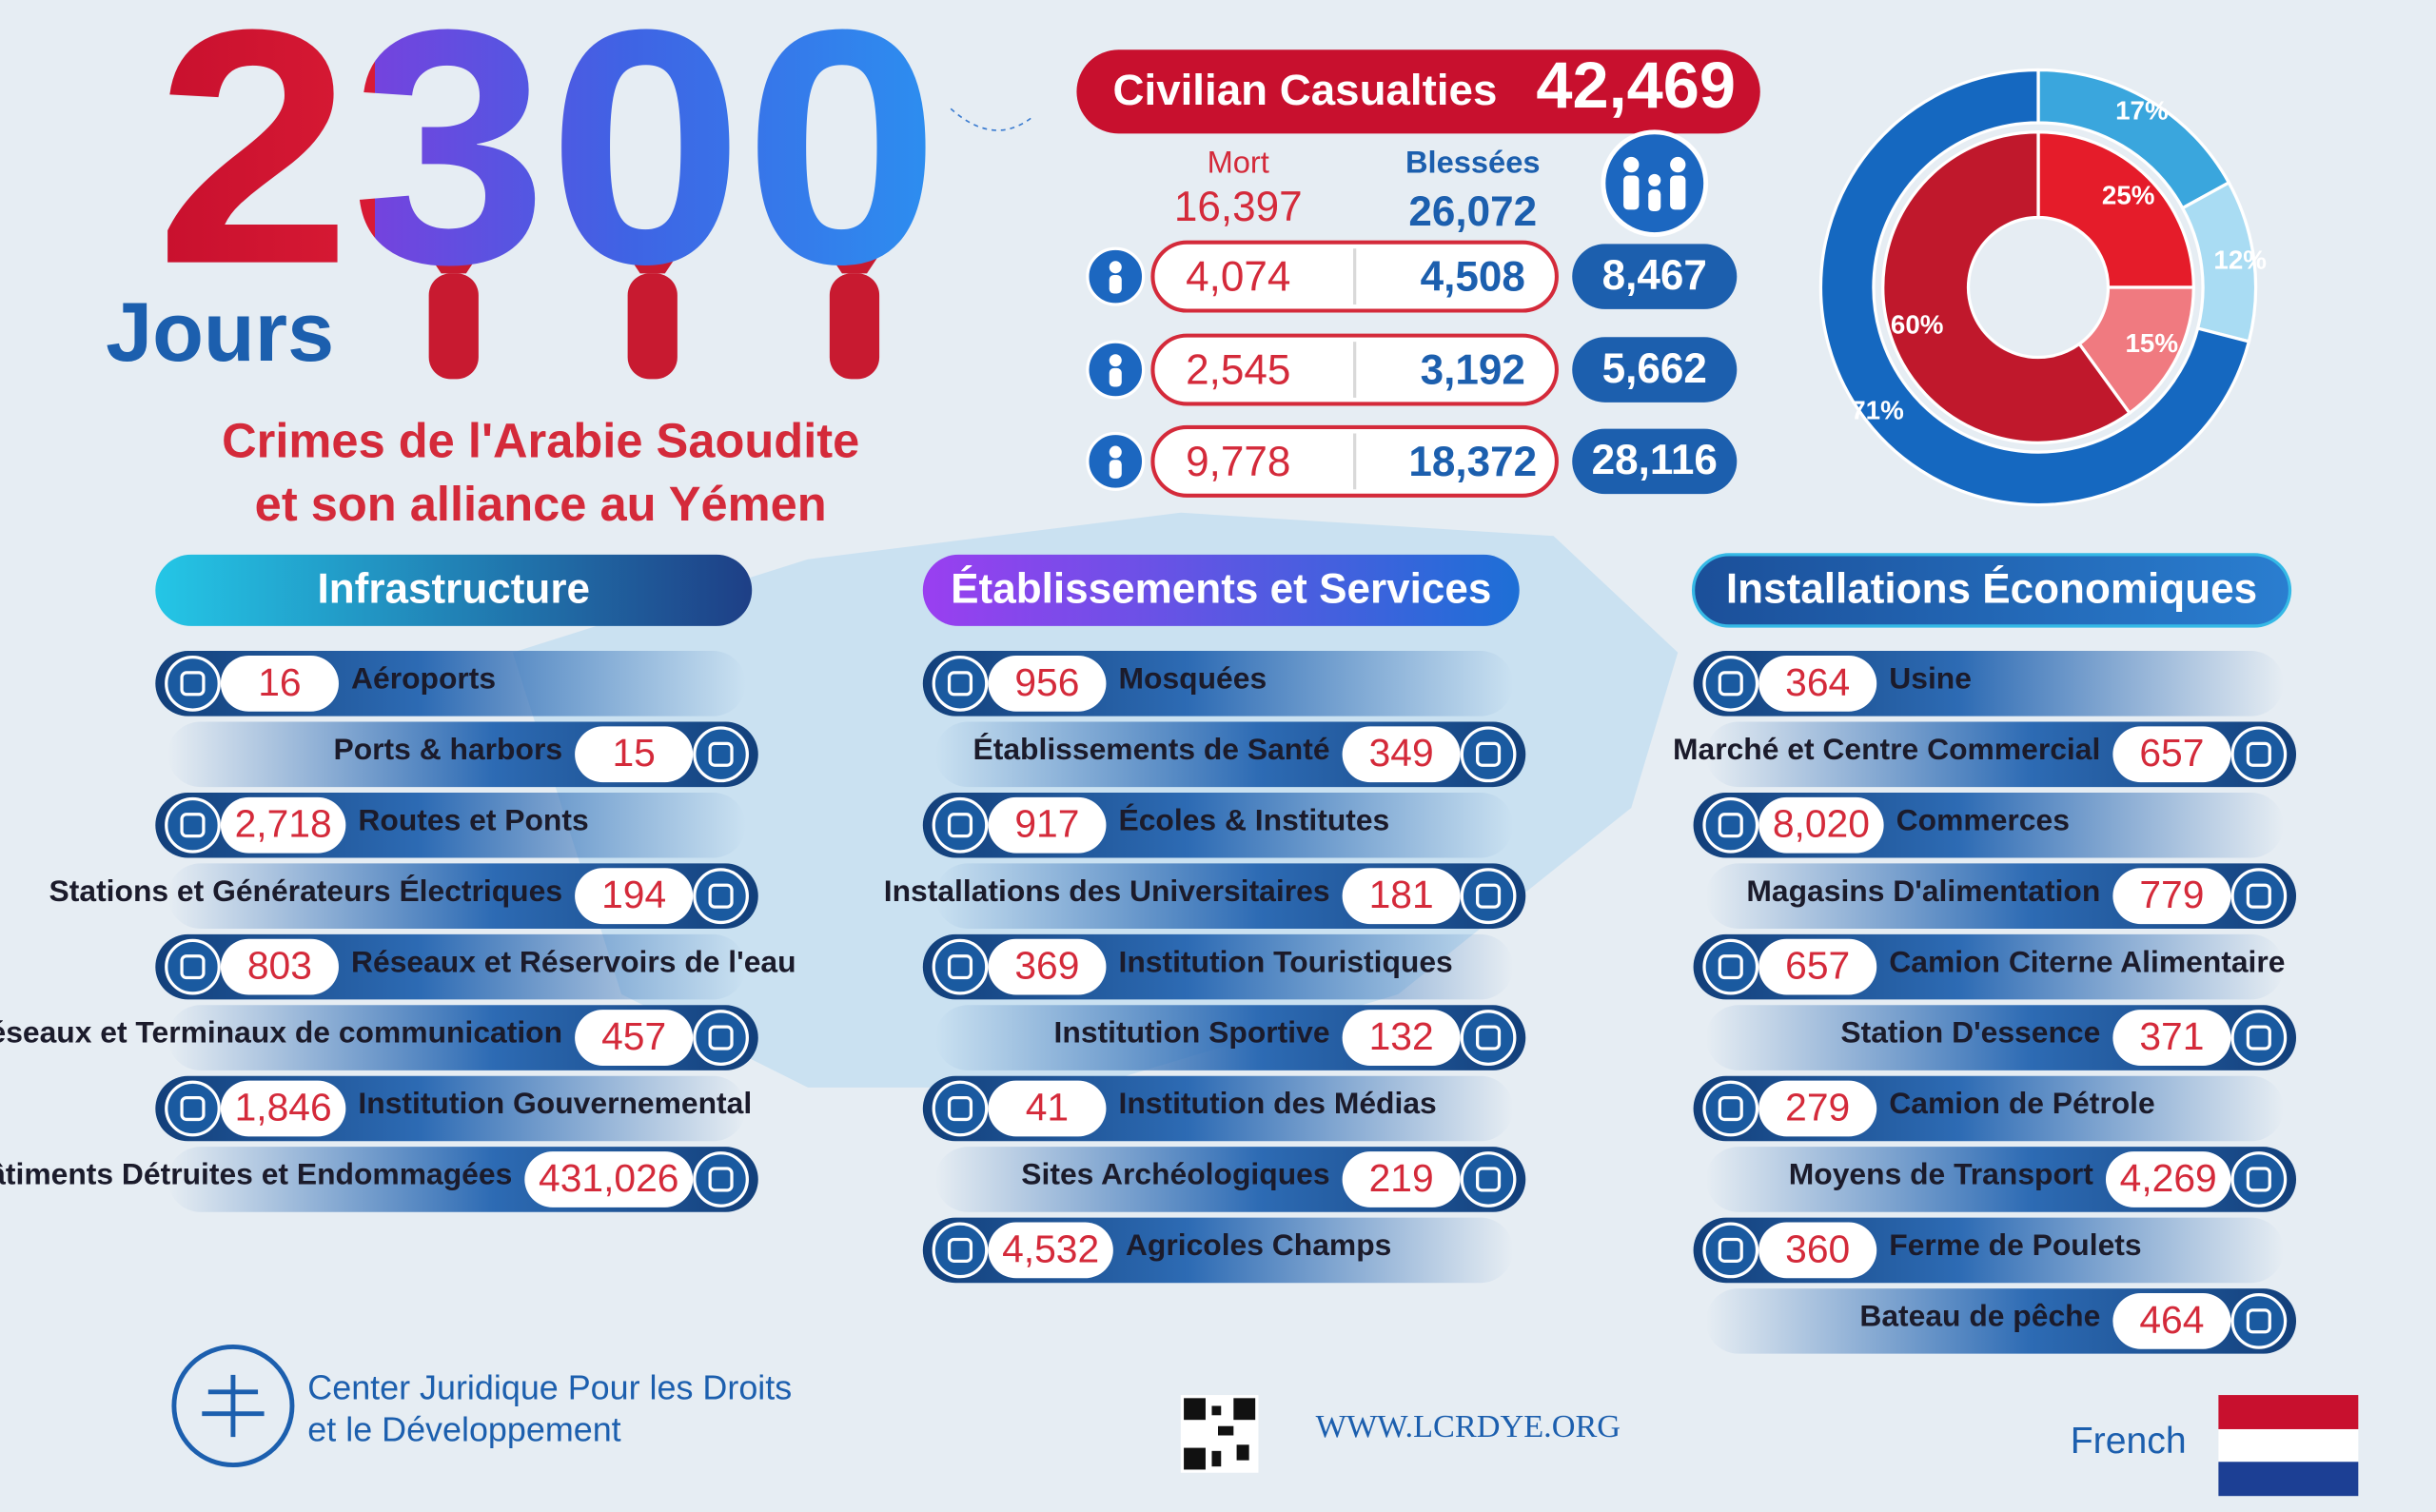 The image size is (2436, 1512). Describe the element at coordinates (279, 682) in the screenshot. I see `count: 16` at that location.